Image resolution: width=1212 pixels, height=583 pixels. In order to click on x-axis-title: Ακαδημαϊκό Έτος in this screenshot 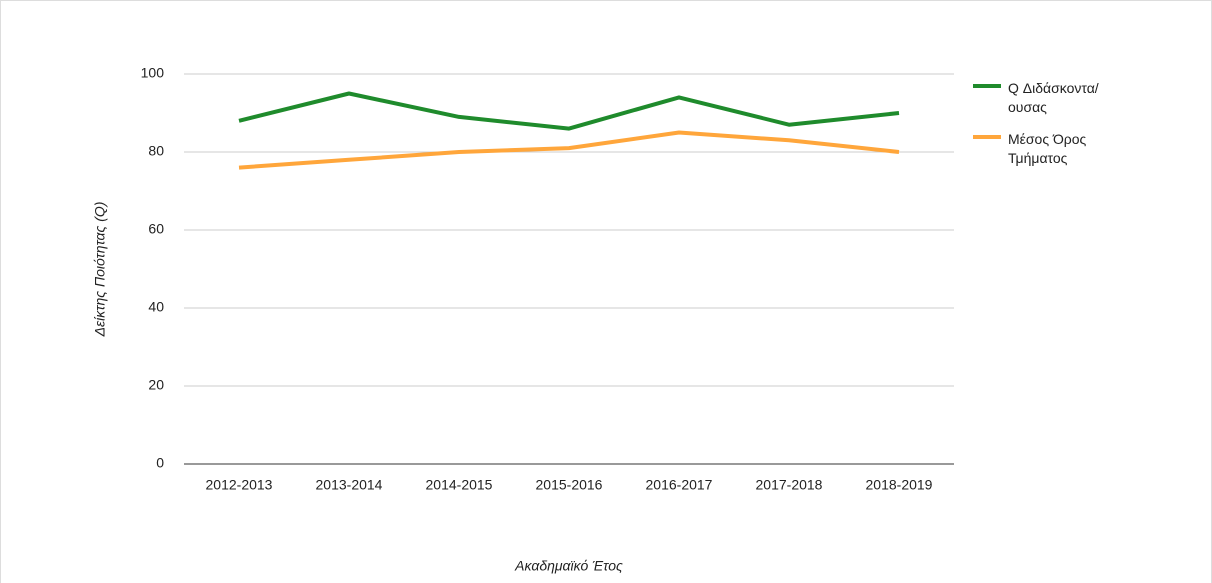, I will do `click(568, 566)`.